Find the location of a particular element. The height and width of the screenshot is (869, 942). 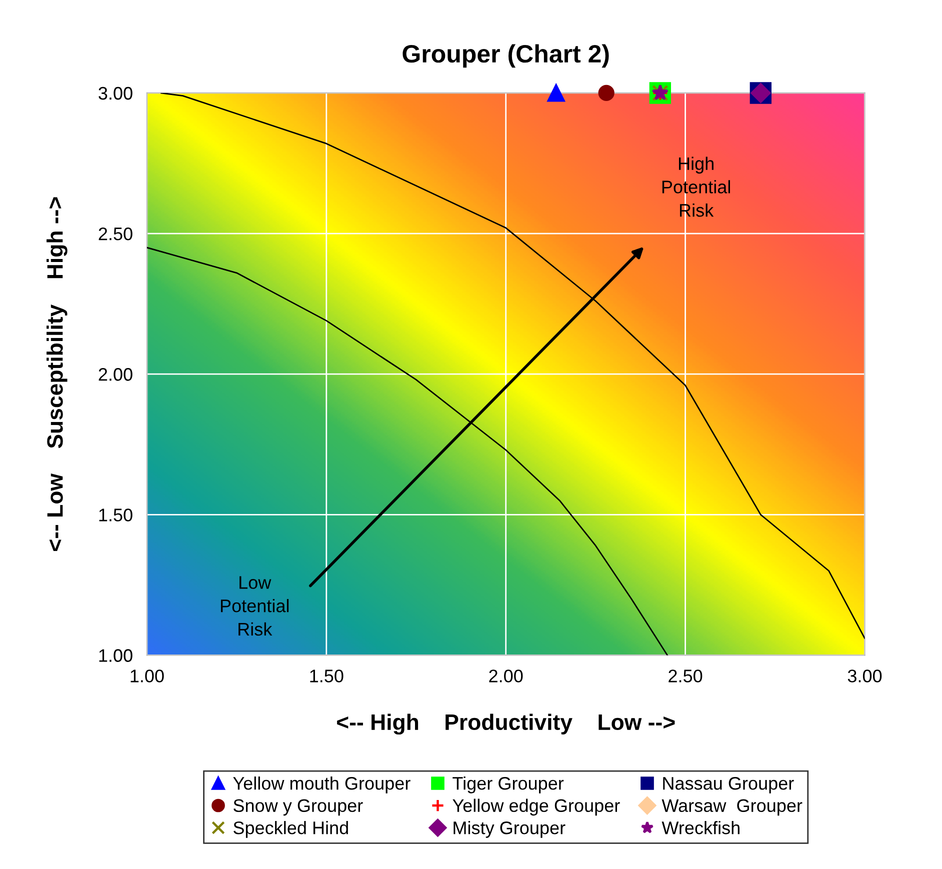

y-axis-title: <-- Low Susceptibility High --> is located at coordinates (57, 374).